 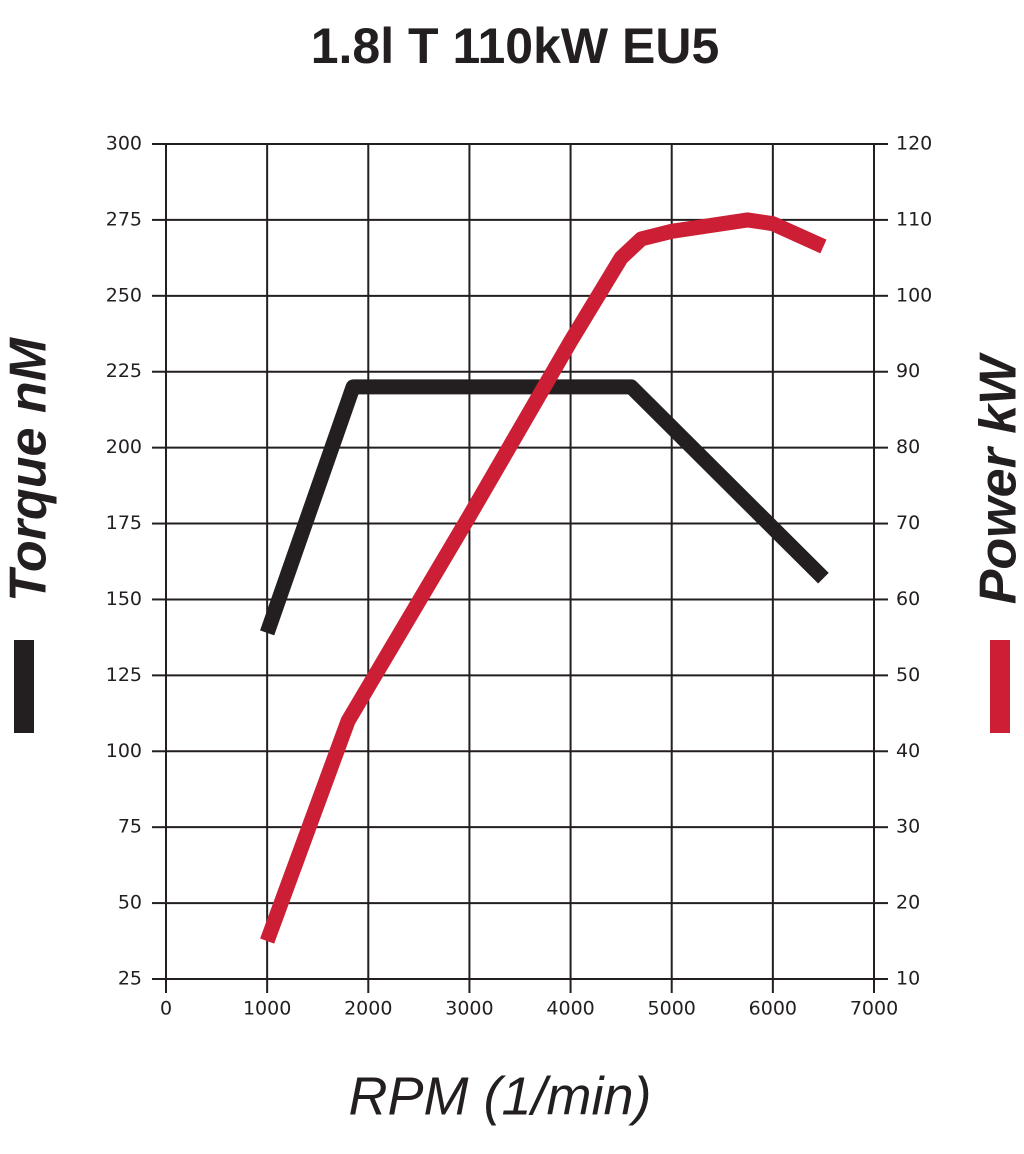 I want to click on x-tick-label: 5000, so click(x=672, y=1009).